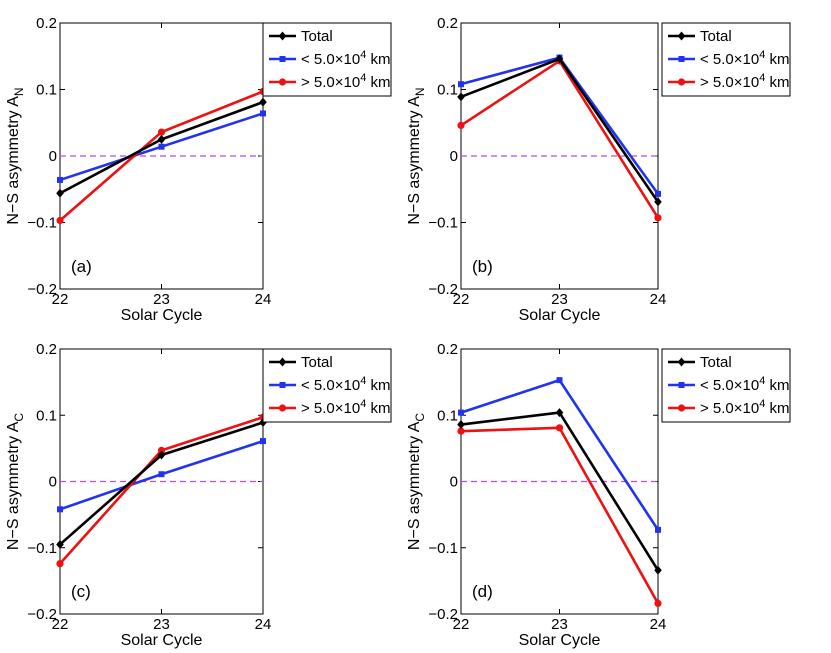  Describe the element at coordinates (658, 299) in the screenshot. I see `x-tick-label: 24` at that location.